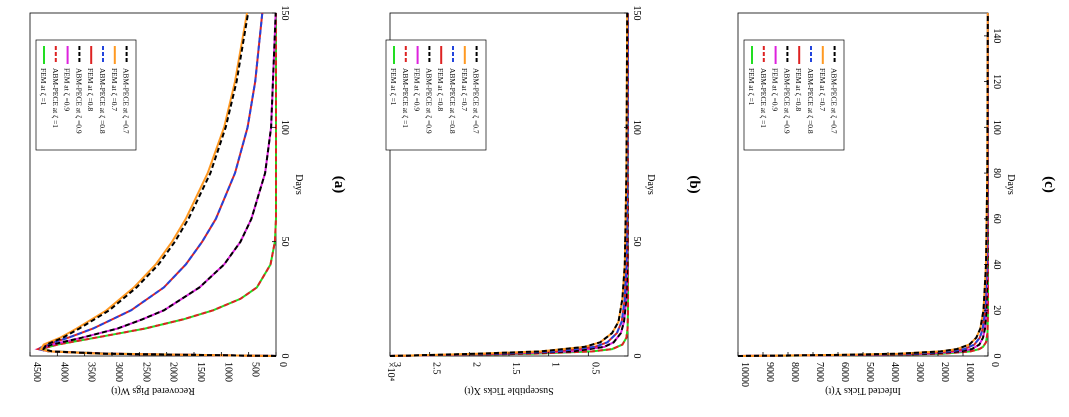 This screenshot has height=417, width=1069. Describe the element at coordinates (508, 390) in the screenshot. I see `y-axis-label: Susceptible Ticks X(t)` at that location.